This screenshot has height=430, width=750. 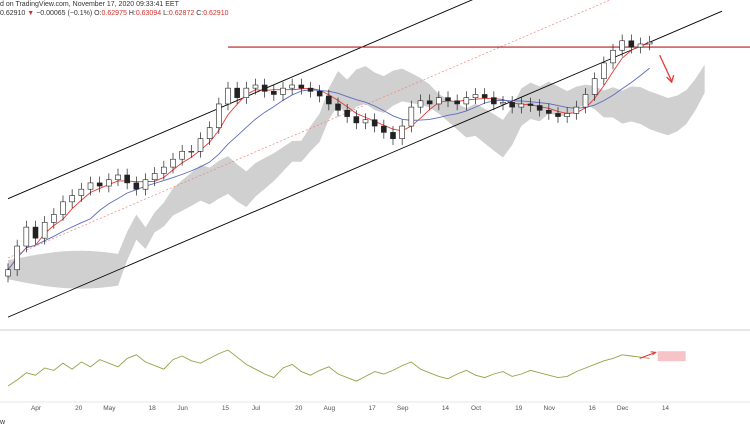 I want to click on close-label: C:, so click(x=200, y=13).